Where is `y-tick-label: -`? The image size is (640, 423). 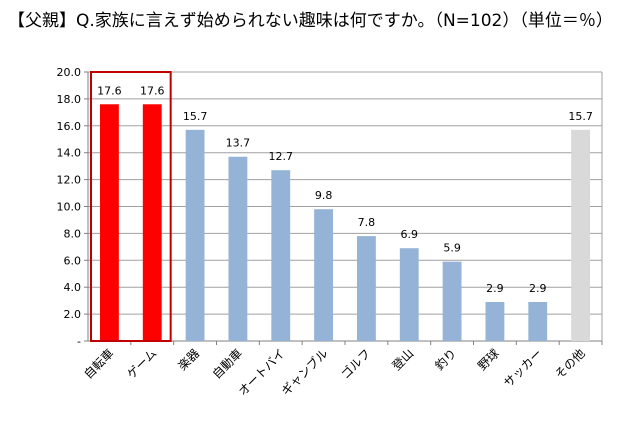
y-tick-label: - is located at coordinates (79, 341).